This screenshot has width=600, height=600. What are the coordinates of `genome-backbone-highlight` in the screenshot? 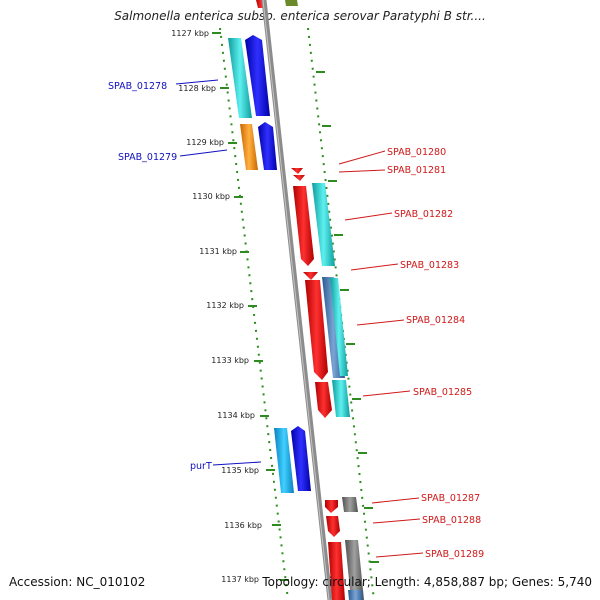 It's located at (296, 300).